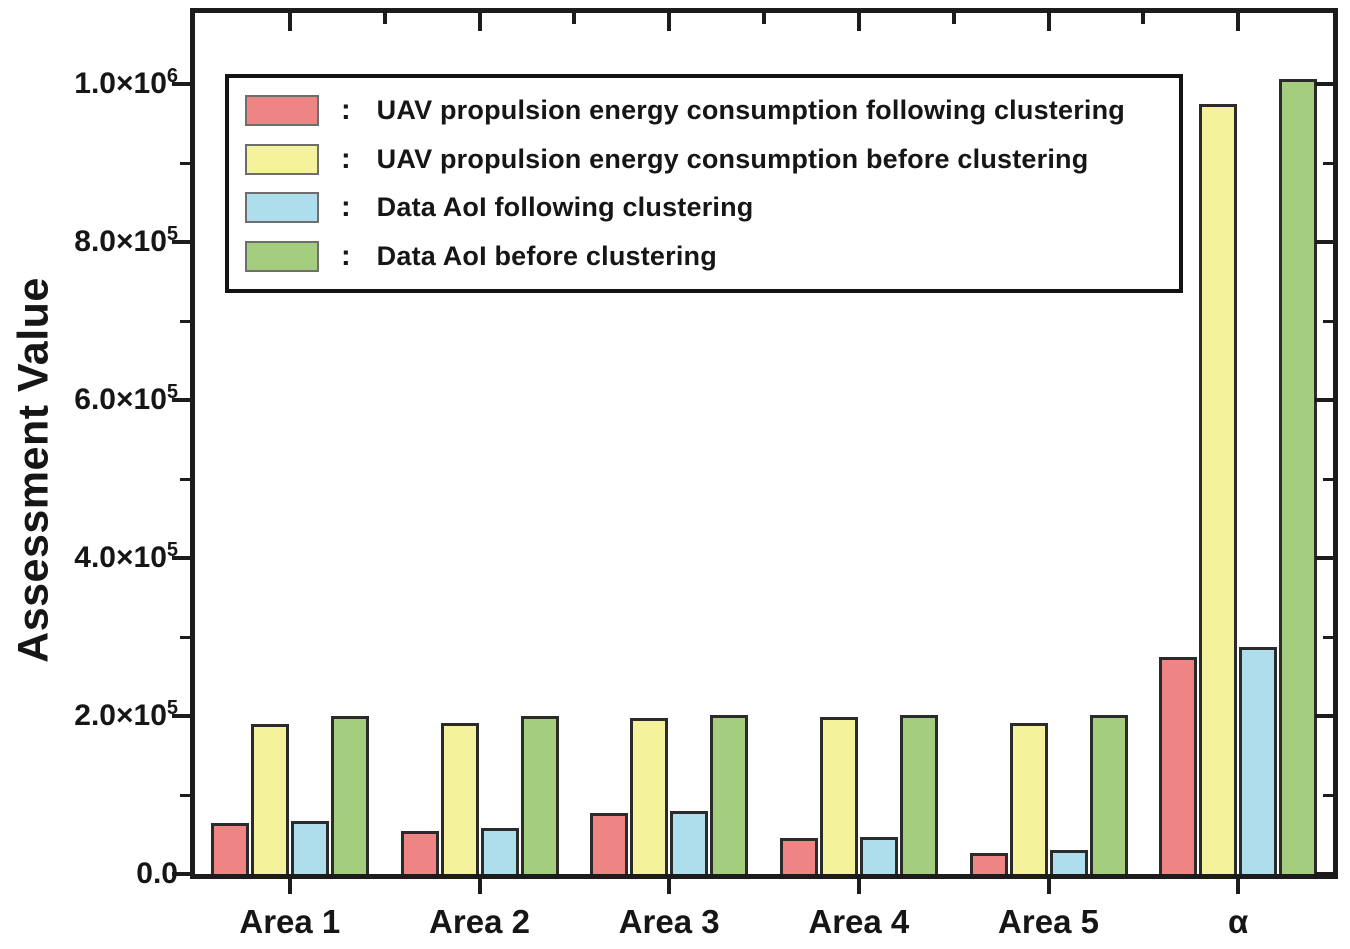 The width and height of the screenshot is (1350, 949). I want to click on legend-item: : Data AoI following clustering, so click(707, 207).